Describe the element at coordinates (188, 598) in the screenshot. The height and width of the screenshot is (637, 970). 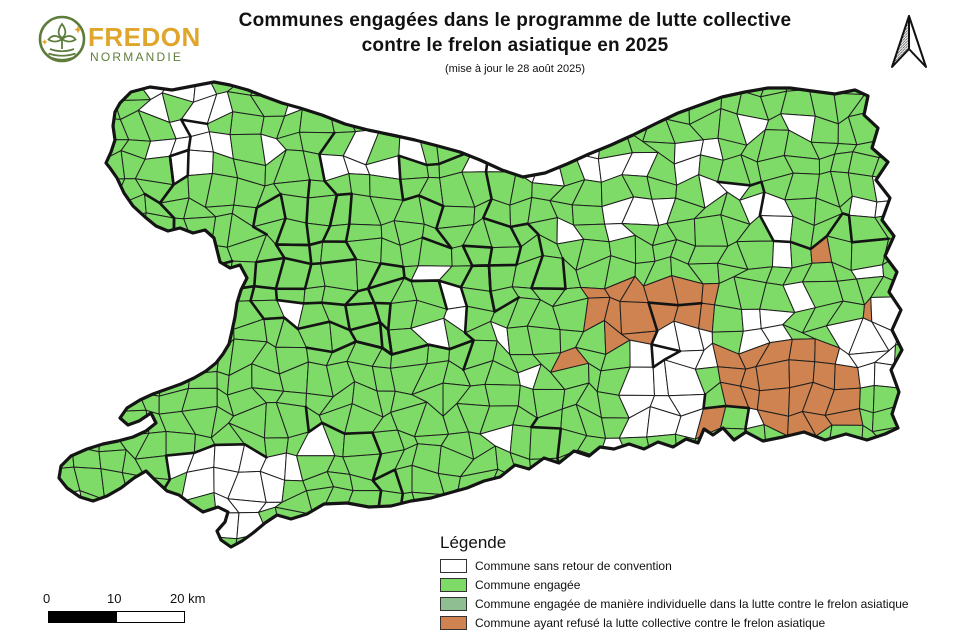
I see `scale-label-20km: 20 km` at that location.